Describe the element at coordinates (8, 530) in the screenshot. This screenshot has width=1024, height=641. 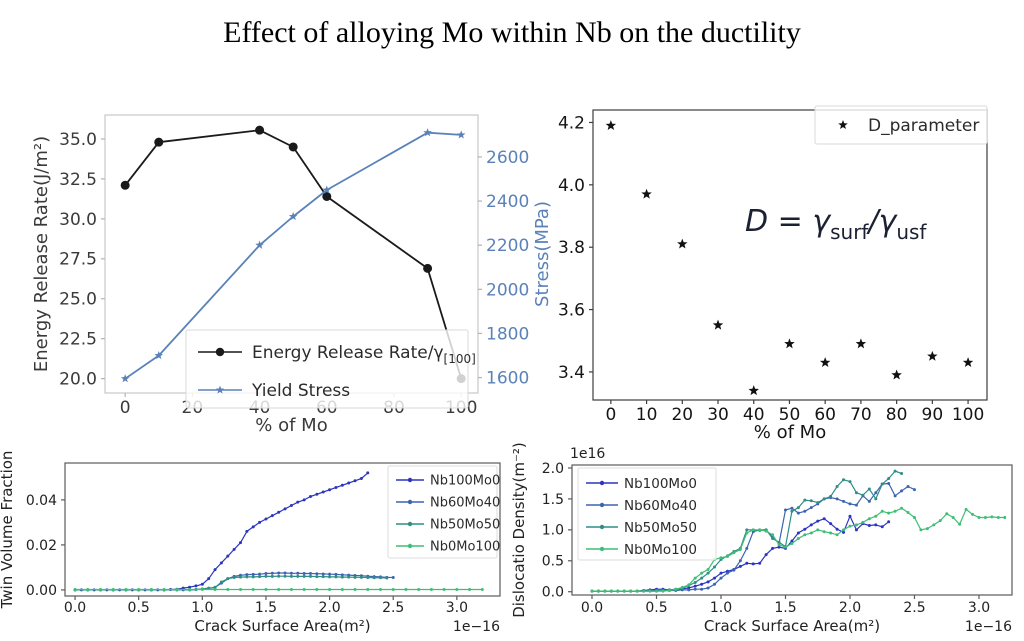
I see `svg-text: Twin Volume Fraction` at that location.